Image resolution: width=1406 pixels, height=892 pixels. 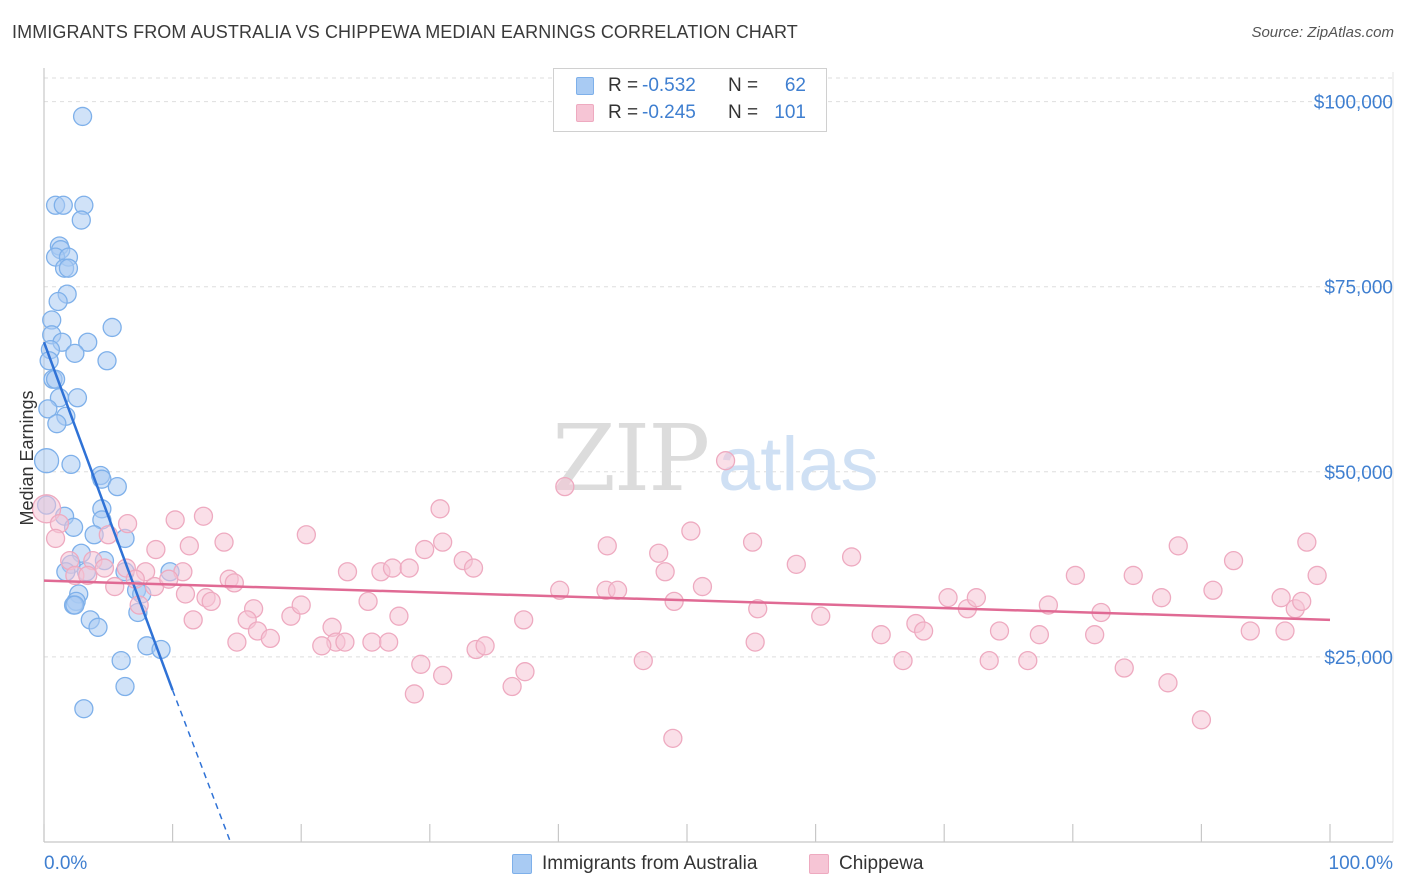 What do you see at coordinates (690, 100) in the screenshot?
I see `correlation-legend: R = -0.532 N = 62 R = -0.245 N = 101` at bounding box center [690, 100].